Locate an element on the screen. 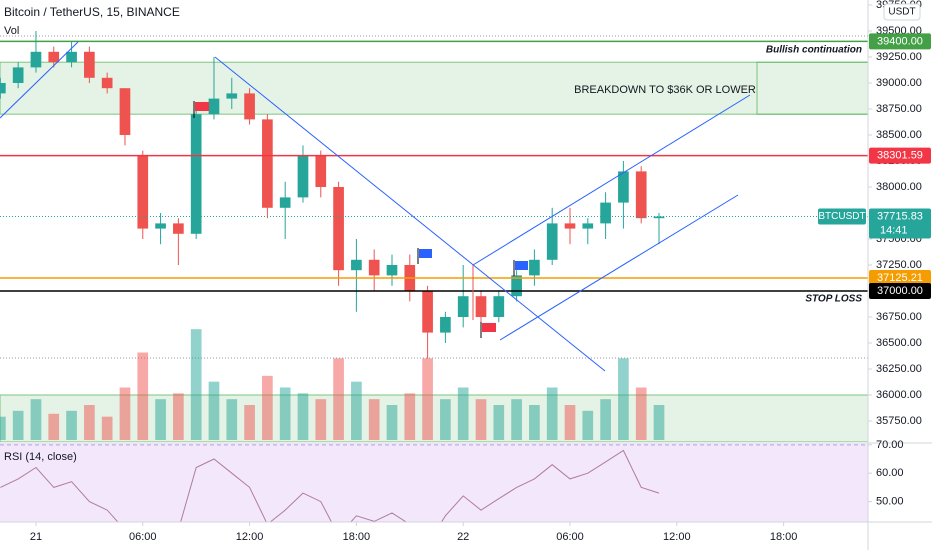 The image size is (932, 550). rsi-tick-label: 50.00 is located at coordinates (890, 501).